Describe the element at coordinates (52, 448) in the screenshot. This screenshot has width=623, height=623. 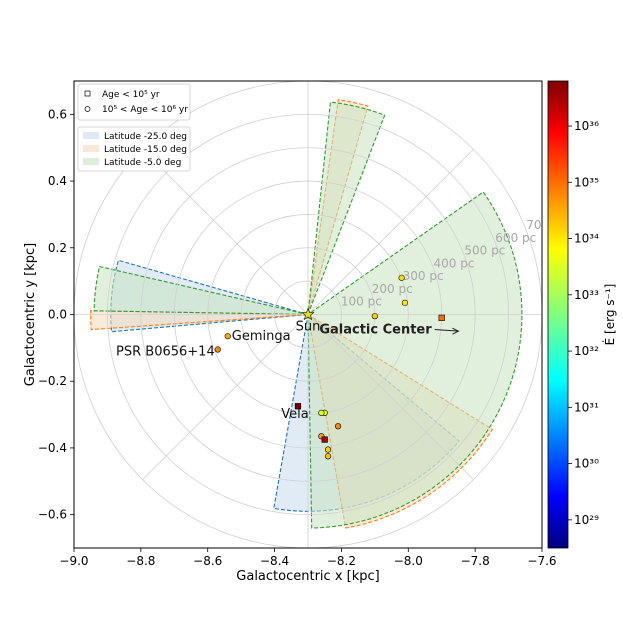
I see `y-tick-label: −0.4` at that location.